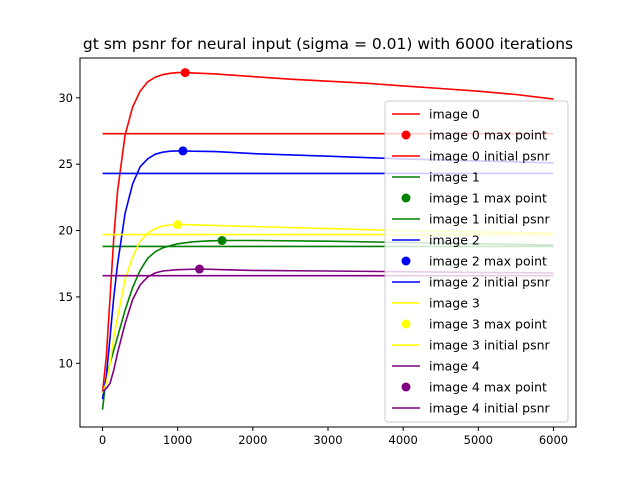  What do you see at coordinates (490, 156) in the screenshot?
I see `legend-entry-initial-0-label: image 0 initial psnr` at bounding box center [490, 156].